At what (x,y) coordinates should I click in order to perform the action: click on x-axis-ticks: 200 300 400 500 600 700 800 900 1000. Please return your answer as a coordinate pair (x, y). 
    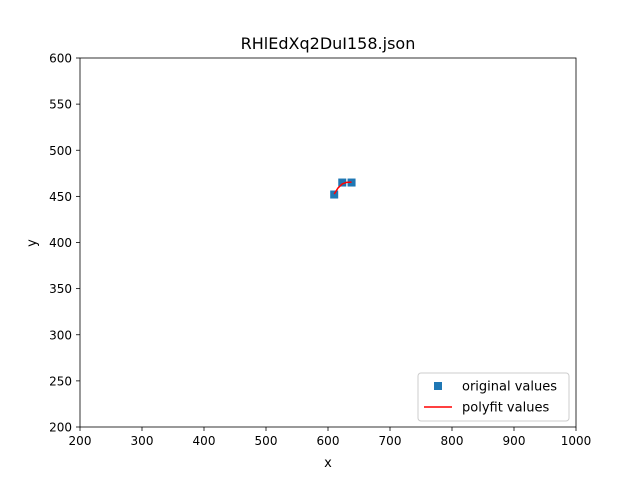
    Looking at the image, I should click on (330, 437).